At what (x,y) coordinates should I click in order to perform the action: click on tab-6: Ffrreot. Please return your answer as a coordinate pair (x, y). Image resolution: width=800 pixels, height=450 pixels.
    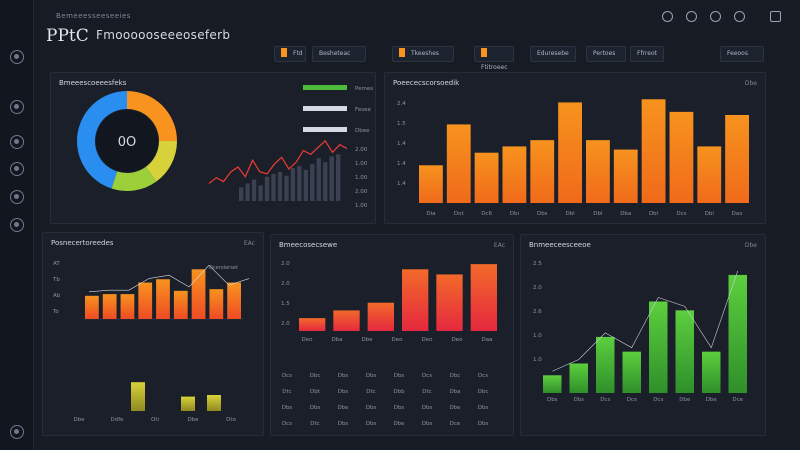
    Looking at the image, I should click on (647, 54).